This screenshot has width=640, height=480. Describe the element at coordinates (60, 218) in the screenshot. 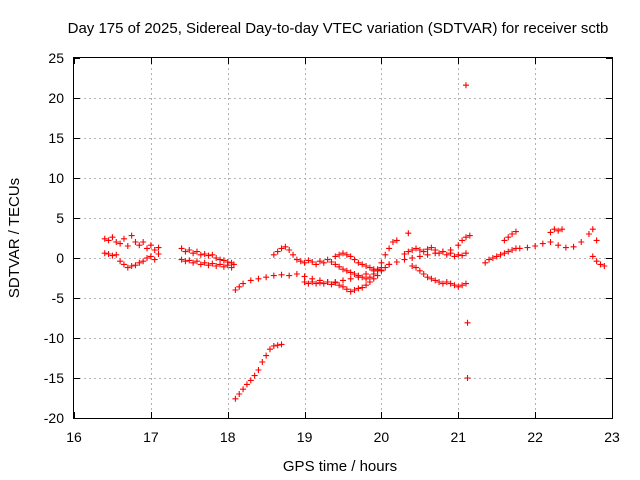

I see `y-tick-label: 5` at that location.